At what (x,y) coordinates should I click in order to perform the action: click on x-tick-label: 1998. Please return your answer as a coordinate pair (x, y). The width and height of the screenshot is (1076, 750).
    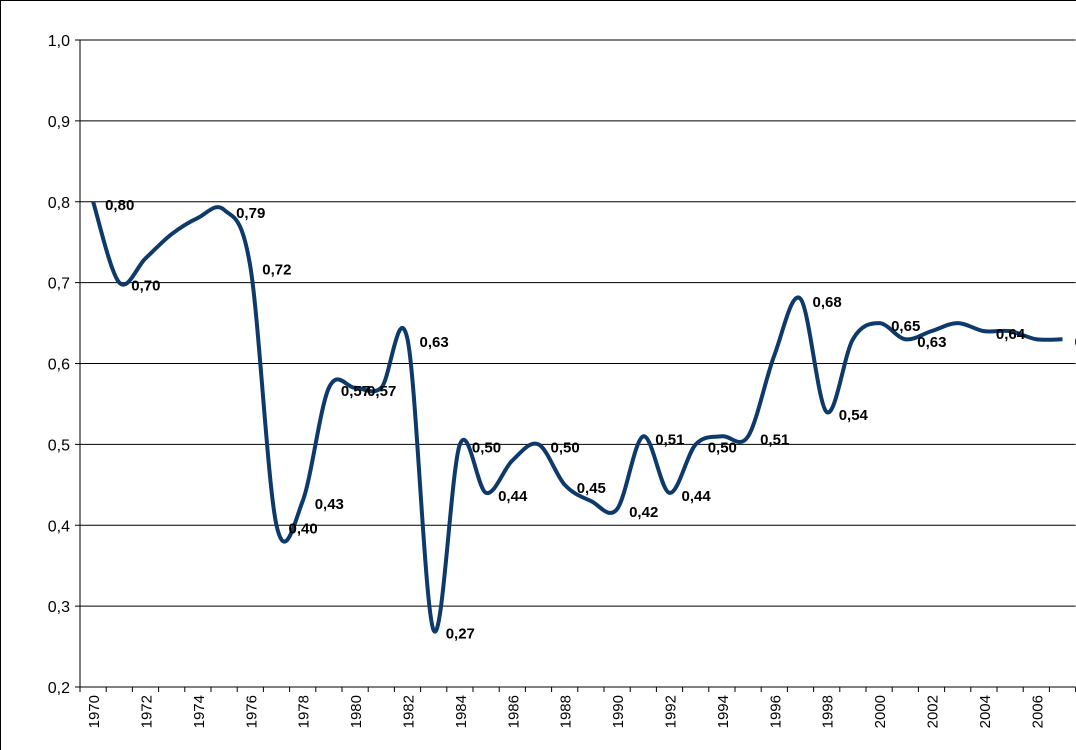
    Looking at the image, I should click on (828, 711).